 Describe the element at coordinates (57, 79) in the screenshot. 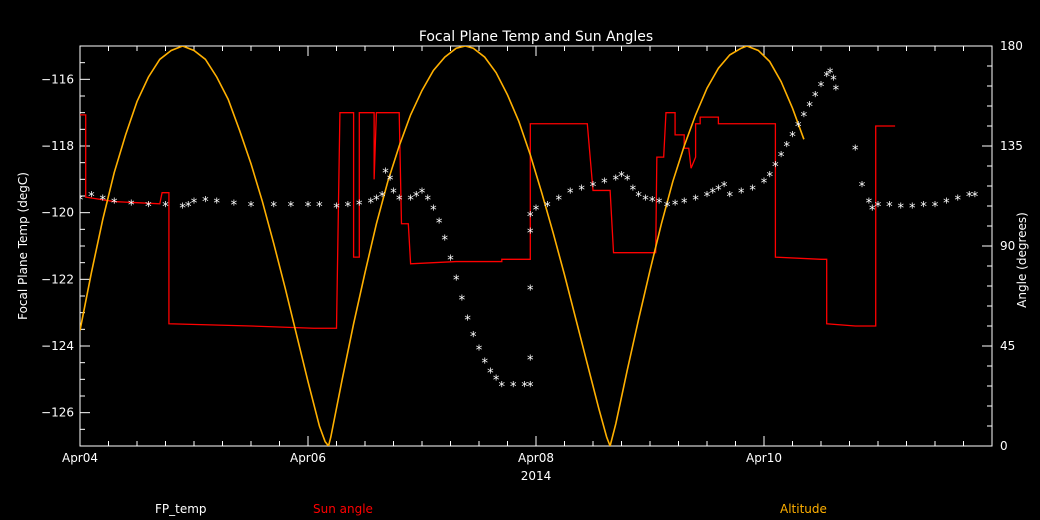

I see `y-tick-label: −116` at that location.